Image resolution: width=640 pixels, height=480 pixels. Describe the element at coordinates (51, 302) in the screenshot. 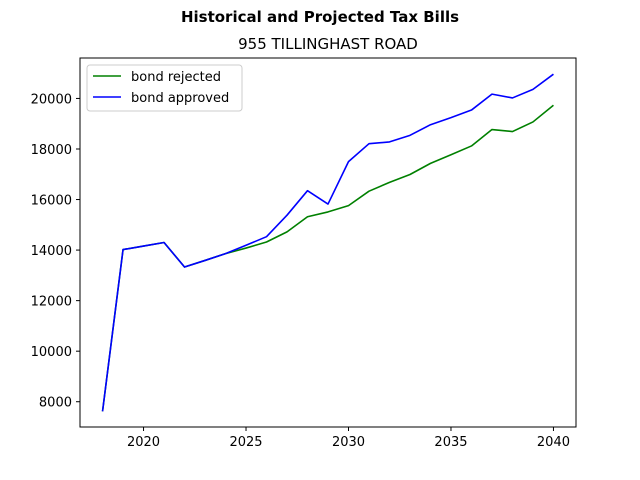

I see `y-tick-label: 12000` at that location.